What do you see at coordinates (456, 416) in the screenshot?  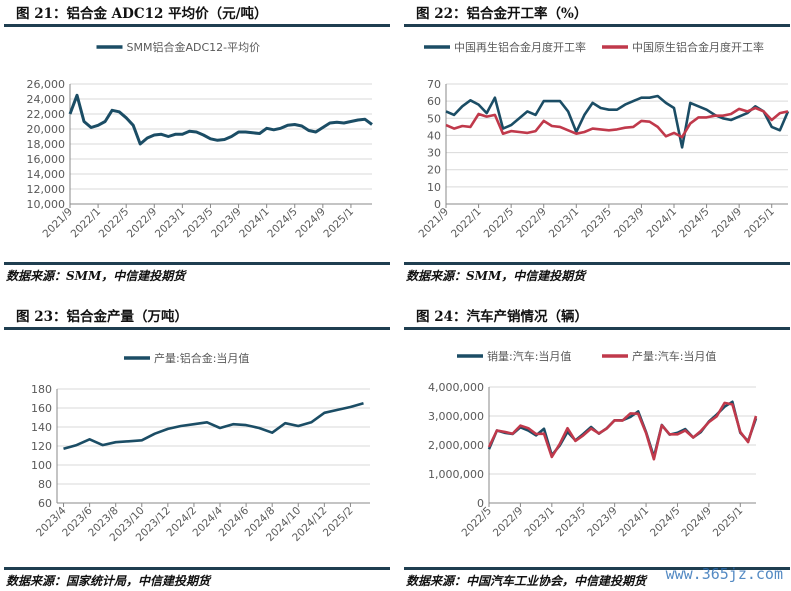 I see `y-tick-label: 3,000,000` at bounding box center [456, 416].